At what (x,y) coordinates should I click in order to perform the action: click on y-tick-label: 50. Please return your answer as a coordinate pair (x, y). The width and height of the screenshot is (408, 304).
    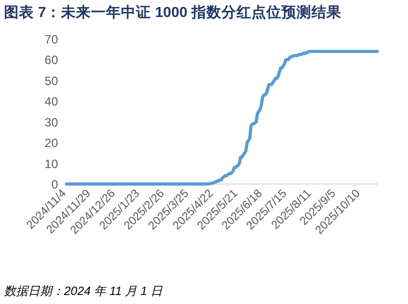
    Looking at the image, I should click on (51, 81).